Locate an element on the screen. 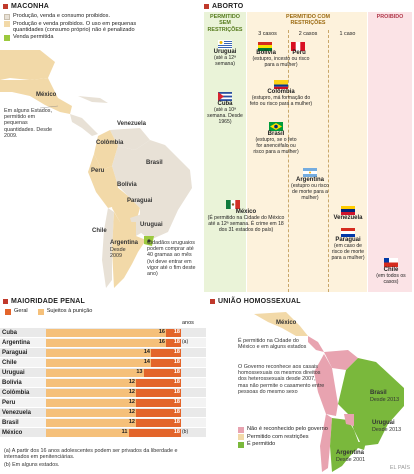  brazil-shape is located at coordinates (371, 402).